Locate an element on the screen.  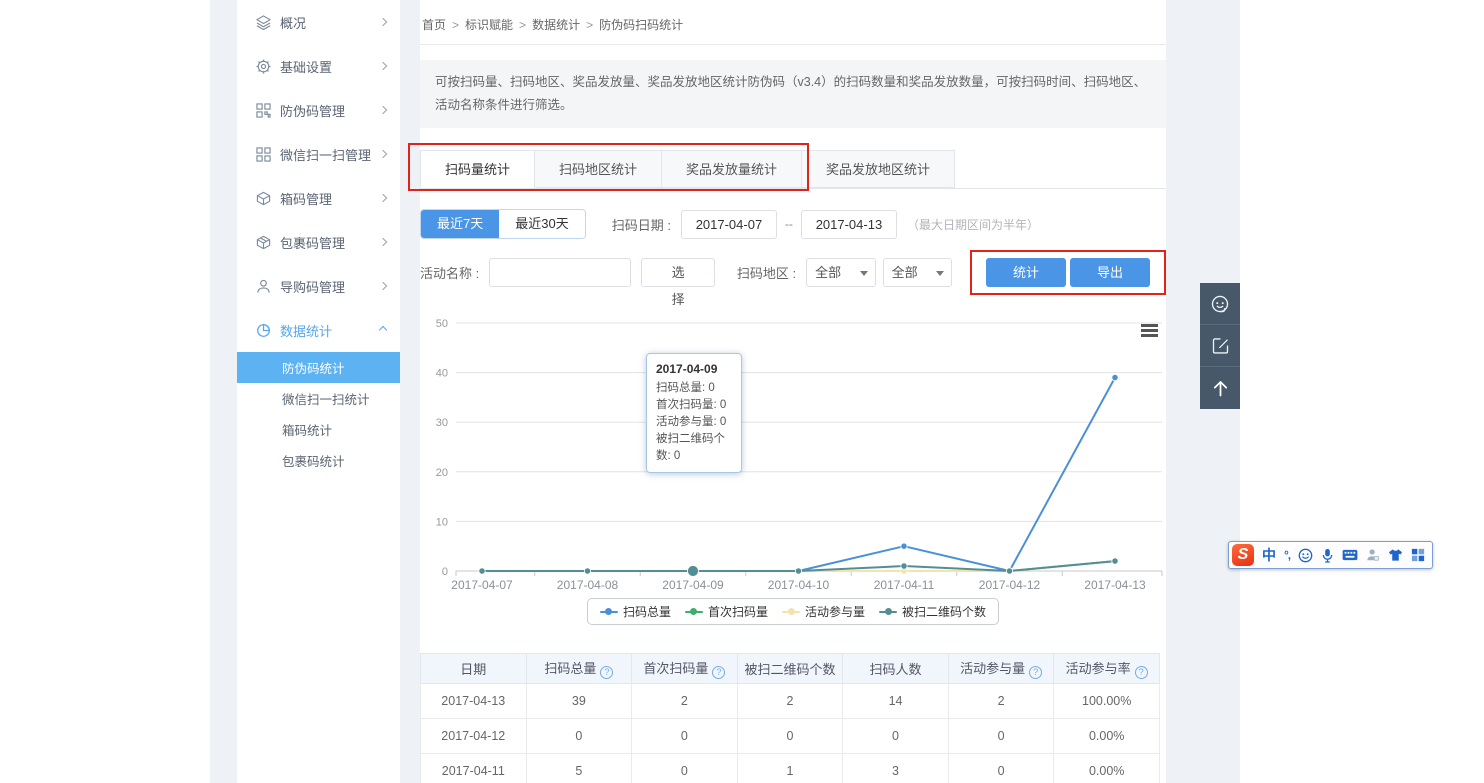
sidebar-item-label: 包裹码管理 is located at coordinates (313, 243).